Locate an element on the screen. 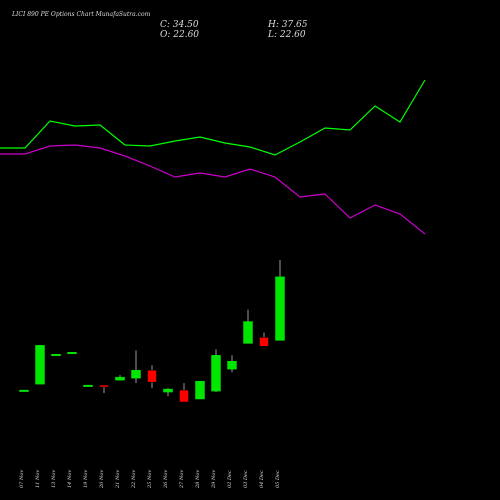 The image size is (500, 500). low-text: L: 22.60 is located at coordinates (286, 35).